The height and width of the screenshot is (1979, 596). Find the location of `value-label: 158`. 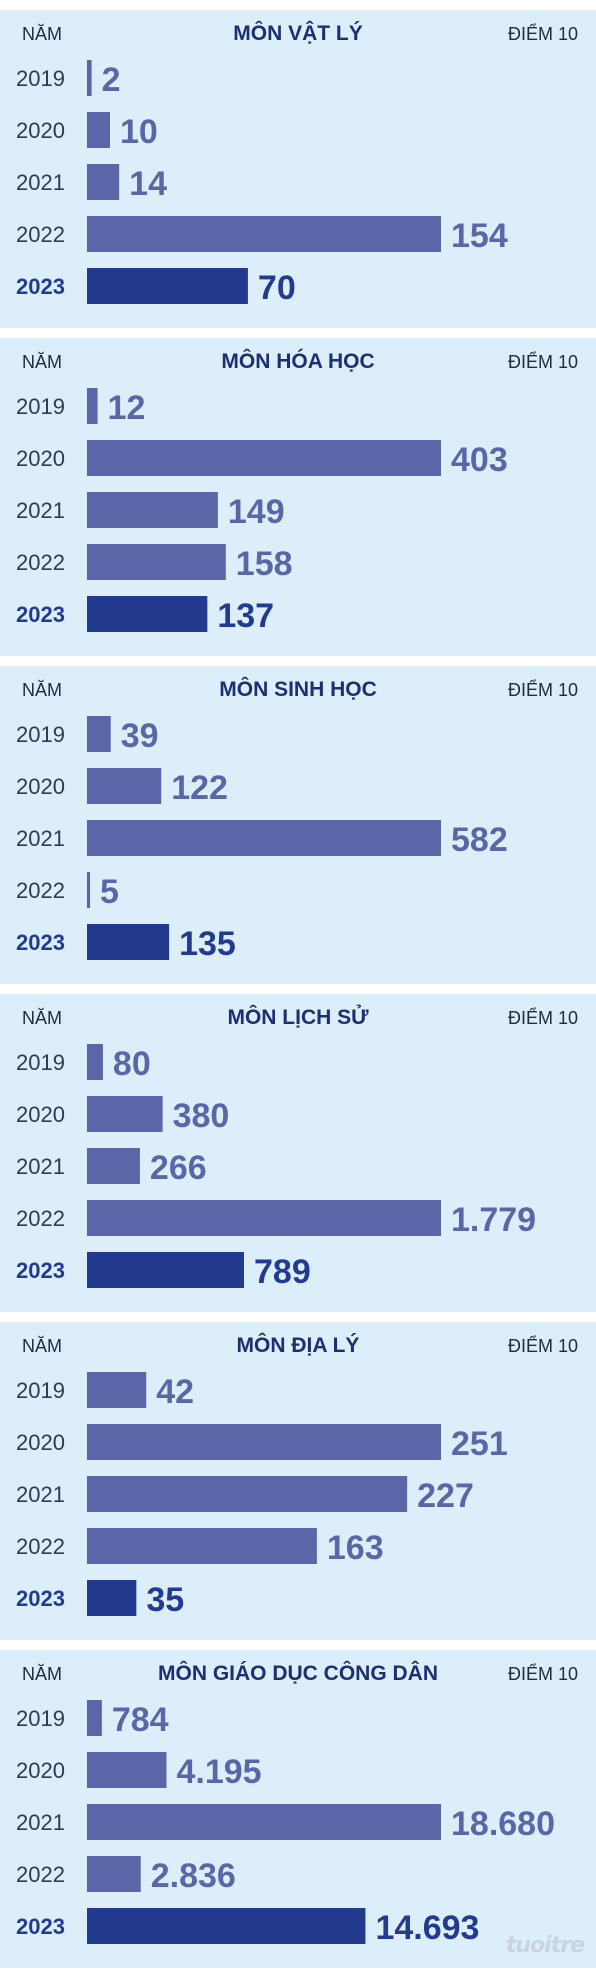

value-label: 158 is located at coordinates (264, 564).